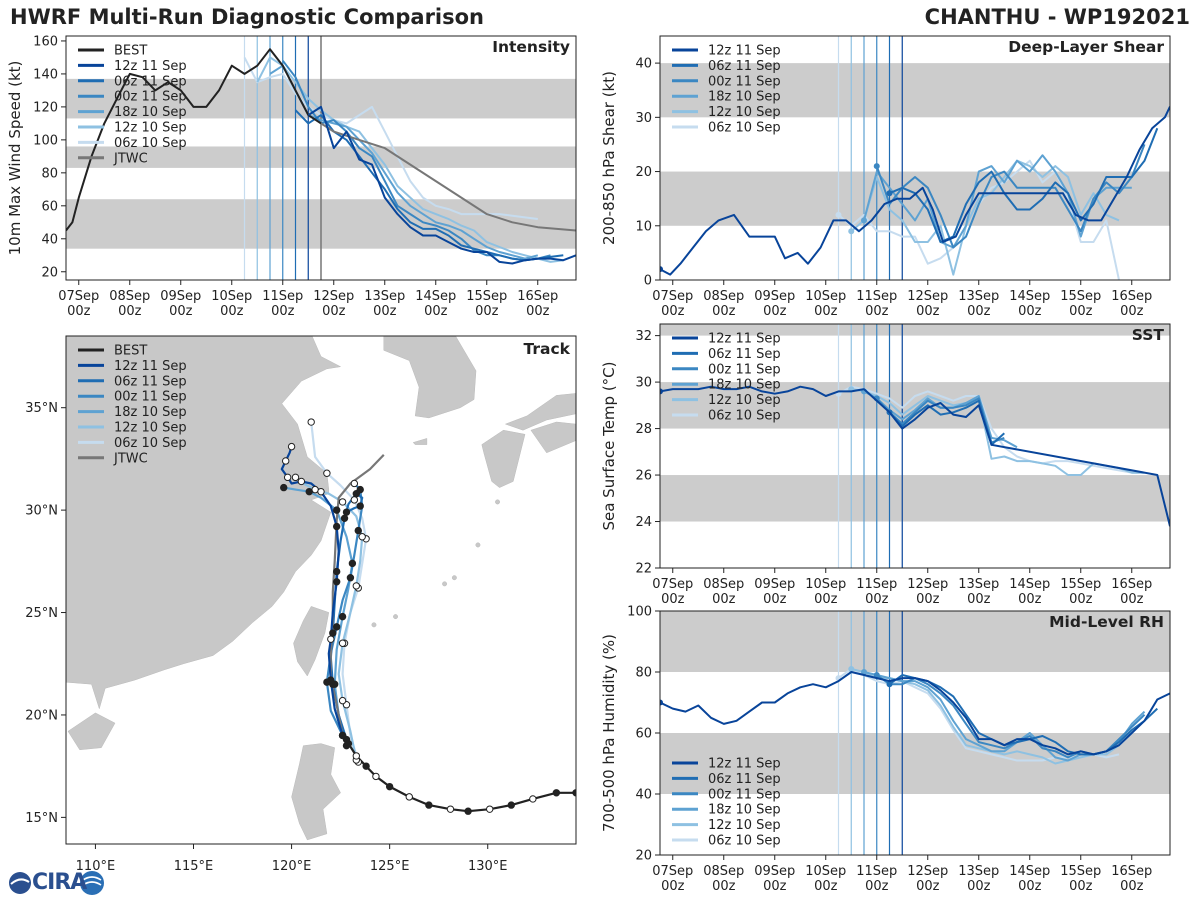 The width and height of the screenshot is (1200, 902). What do you see at coordinates (1106, 622) in the screenshot?
I see `rh-title: Mid-Level RH` at bounding box center [1106, 622].